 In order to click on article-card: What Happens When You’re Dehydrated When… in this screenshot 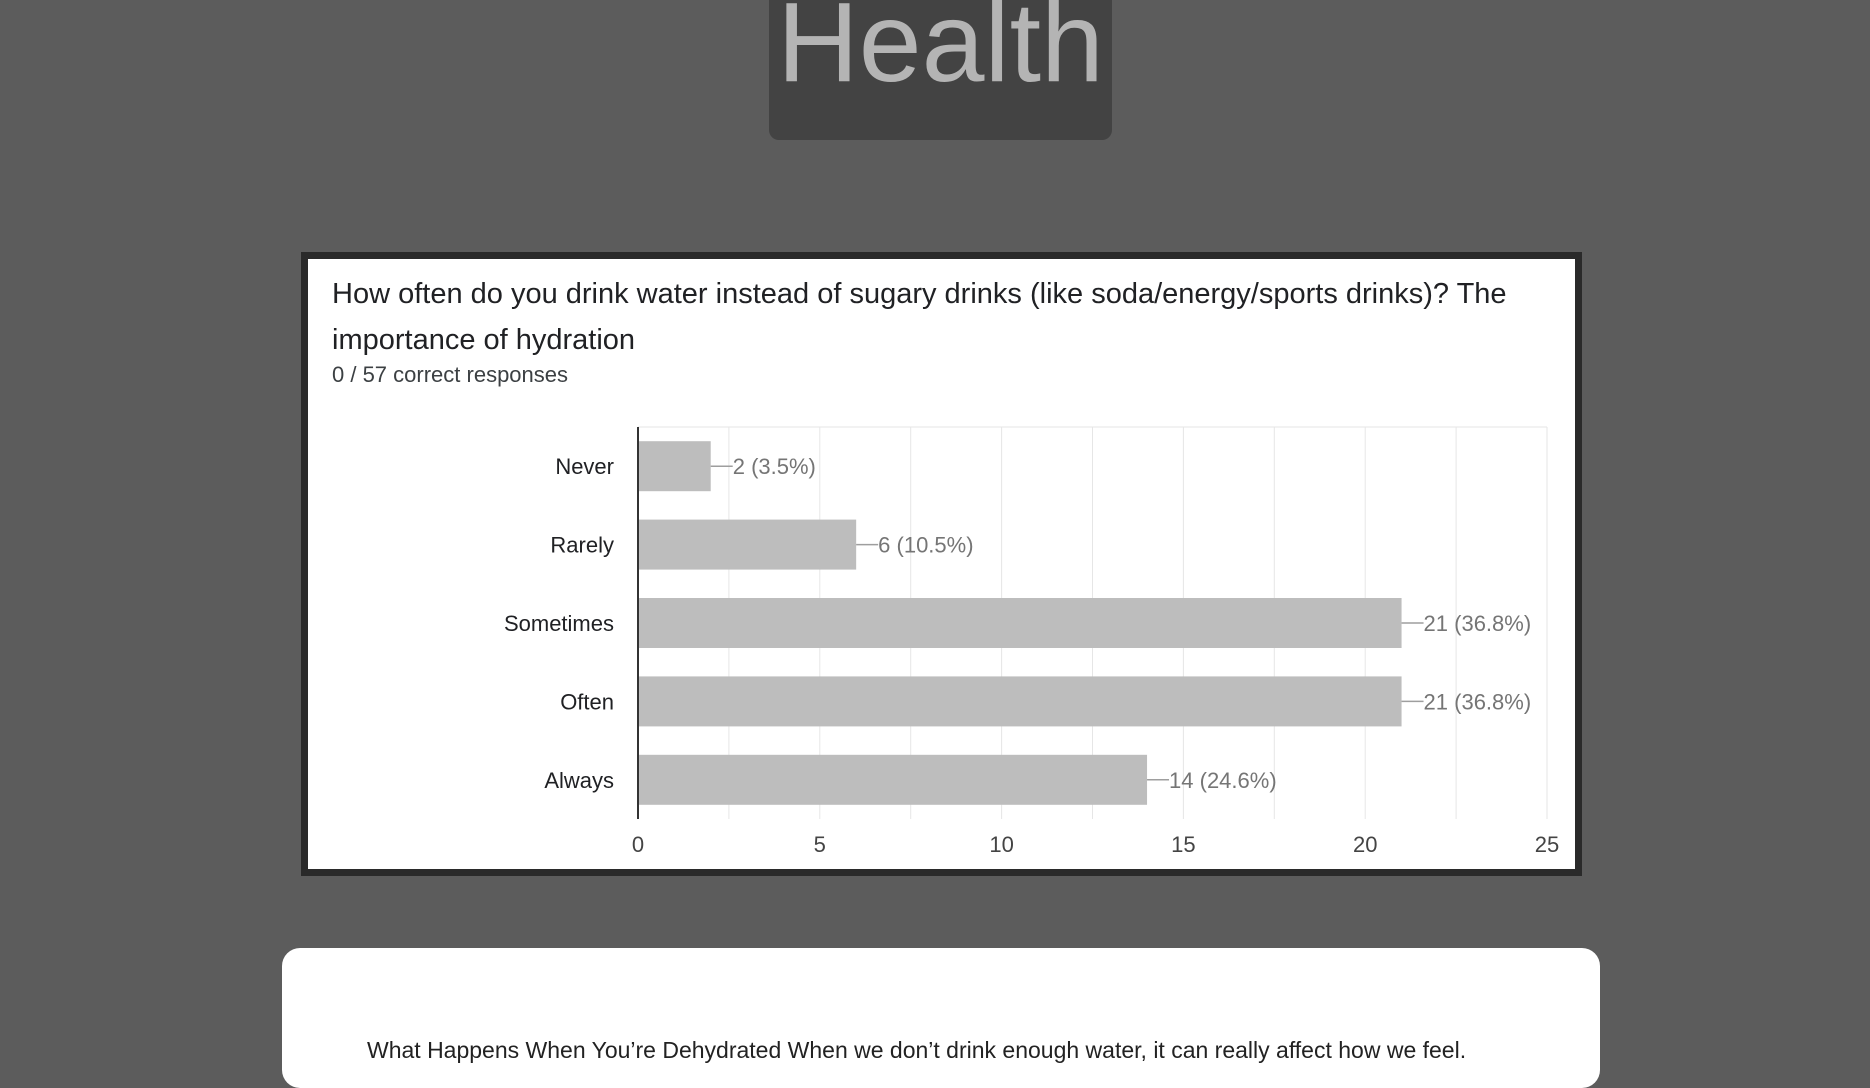, I will do `click(941, 1018)`.